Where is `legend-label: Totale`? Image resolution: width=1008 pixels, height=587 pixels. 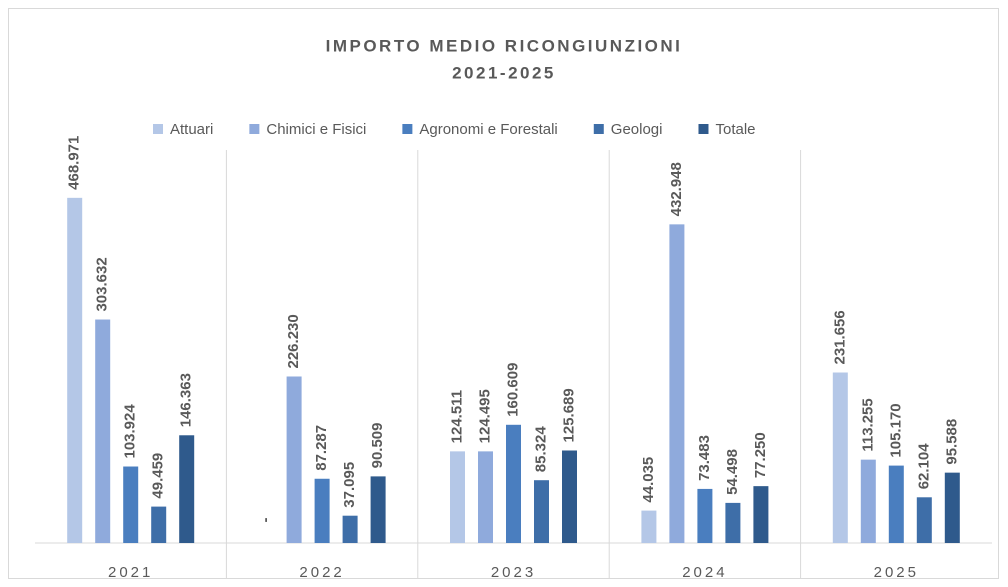 legend-label: Totale is located at coordinates (735, 129).